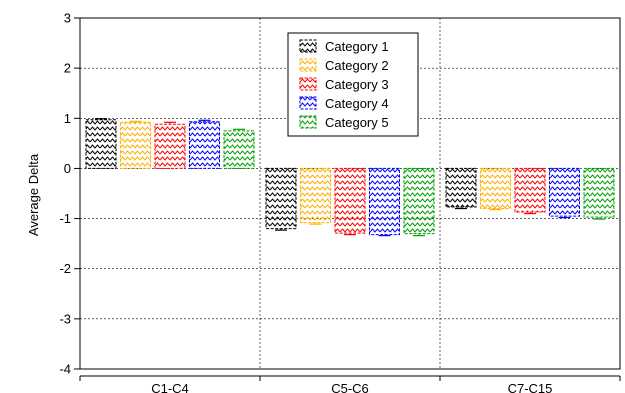 The width and height of the screenshot is (625, 393). What do you see at coordinates (67, 18) in the screenshot?
I see `y-tick-label: 3` at bounding box center [67, 18].